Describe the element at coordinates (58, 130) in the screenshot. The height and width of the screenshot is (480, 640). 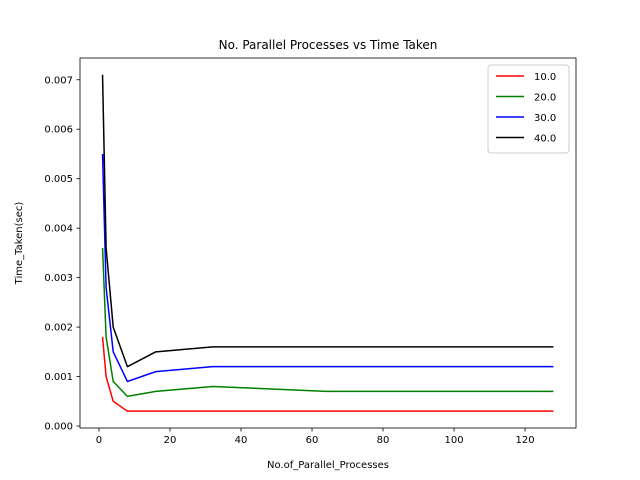
I see `y-tick-label: 0.006` at that location.